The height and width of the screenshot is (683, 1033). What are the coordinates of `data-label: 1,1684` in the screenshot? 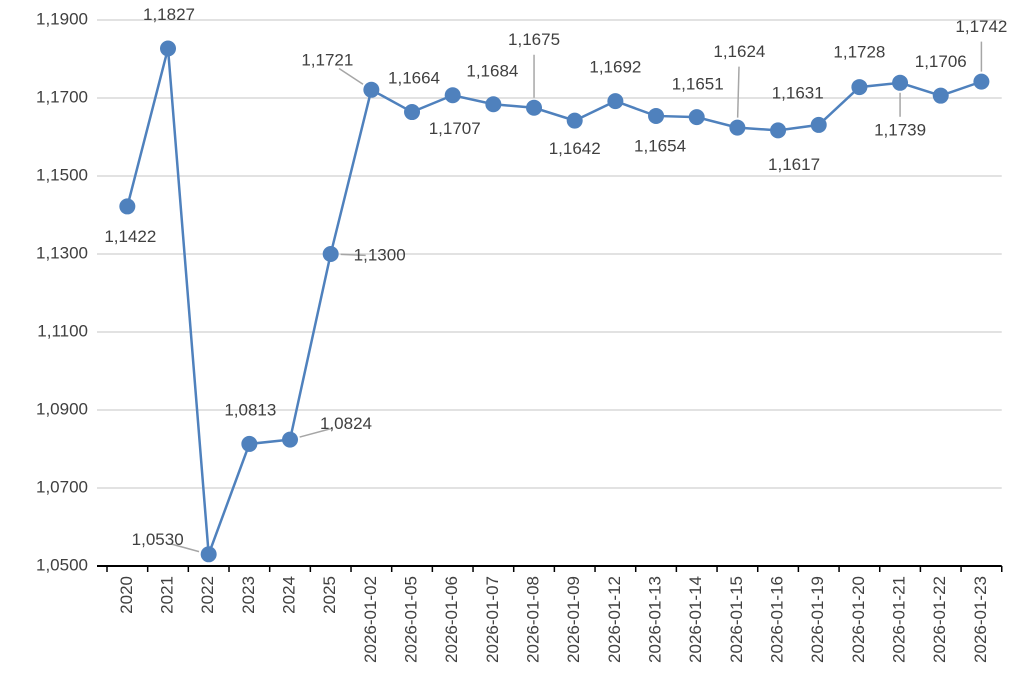 It's located at (492, 71).